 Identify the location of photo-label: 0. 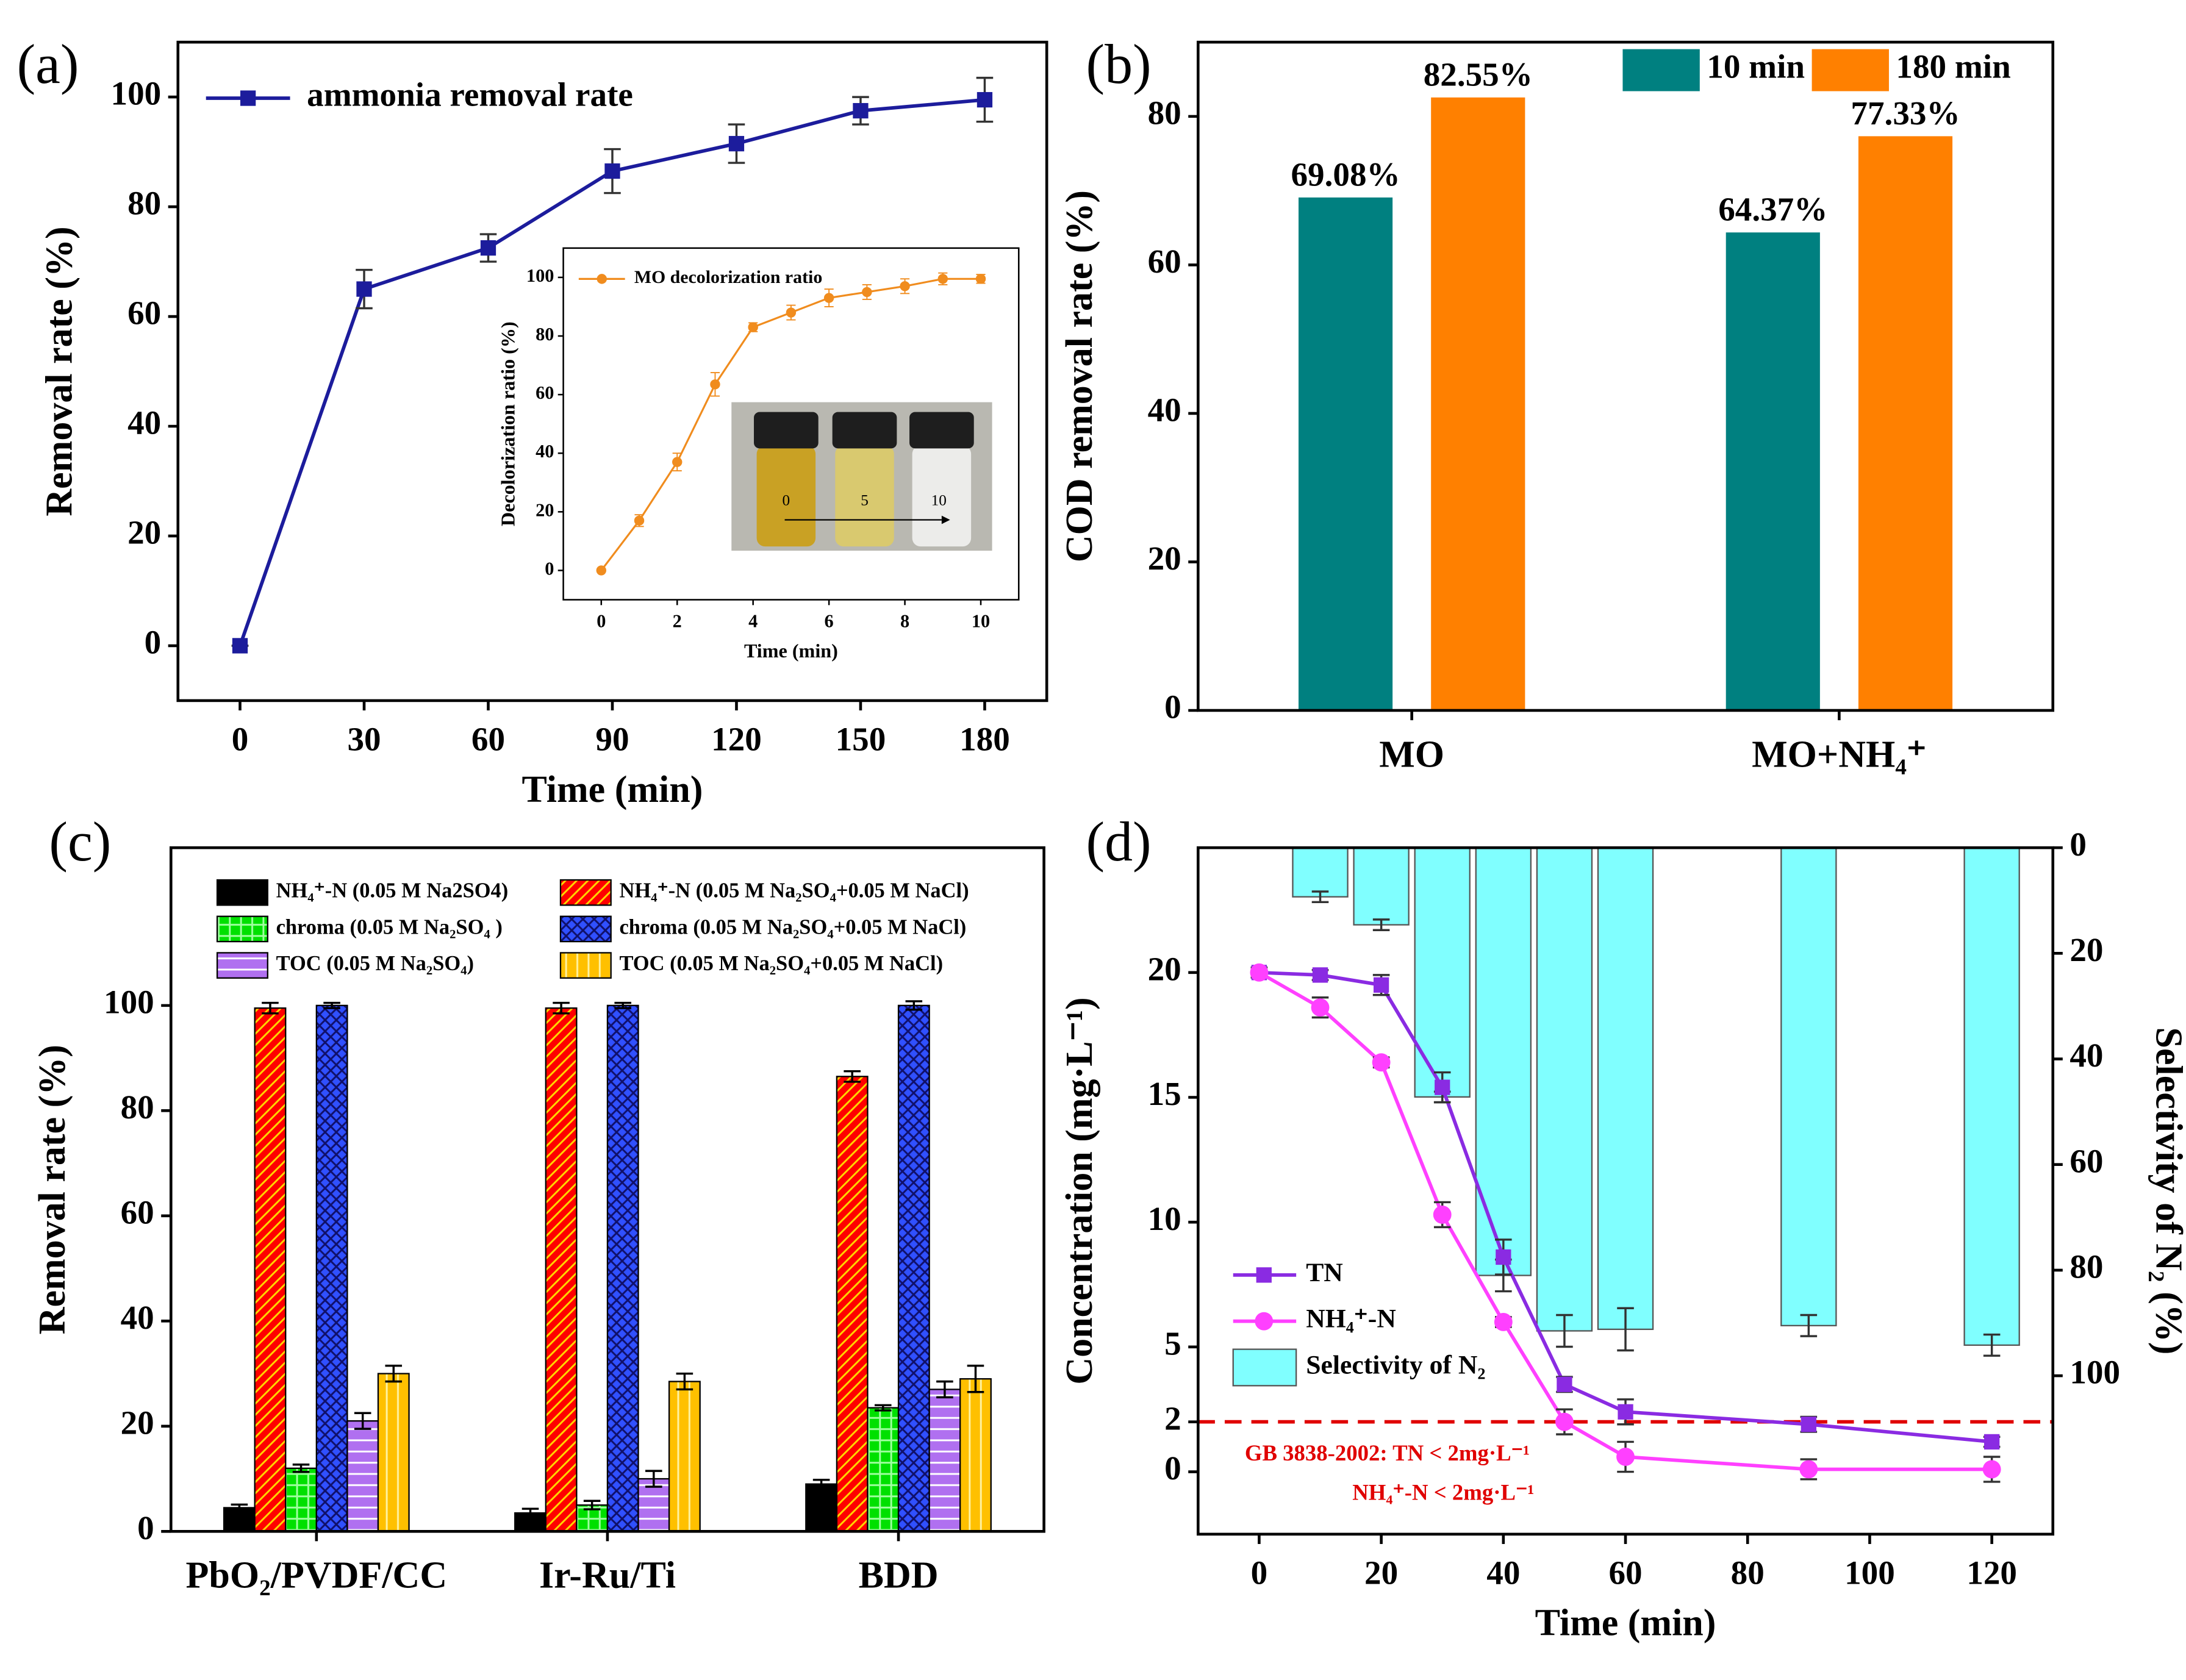
(786, 500).